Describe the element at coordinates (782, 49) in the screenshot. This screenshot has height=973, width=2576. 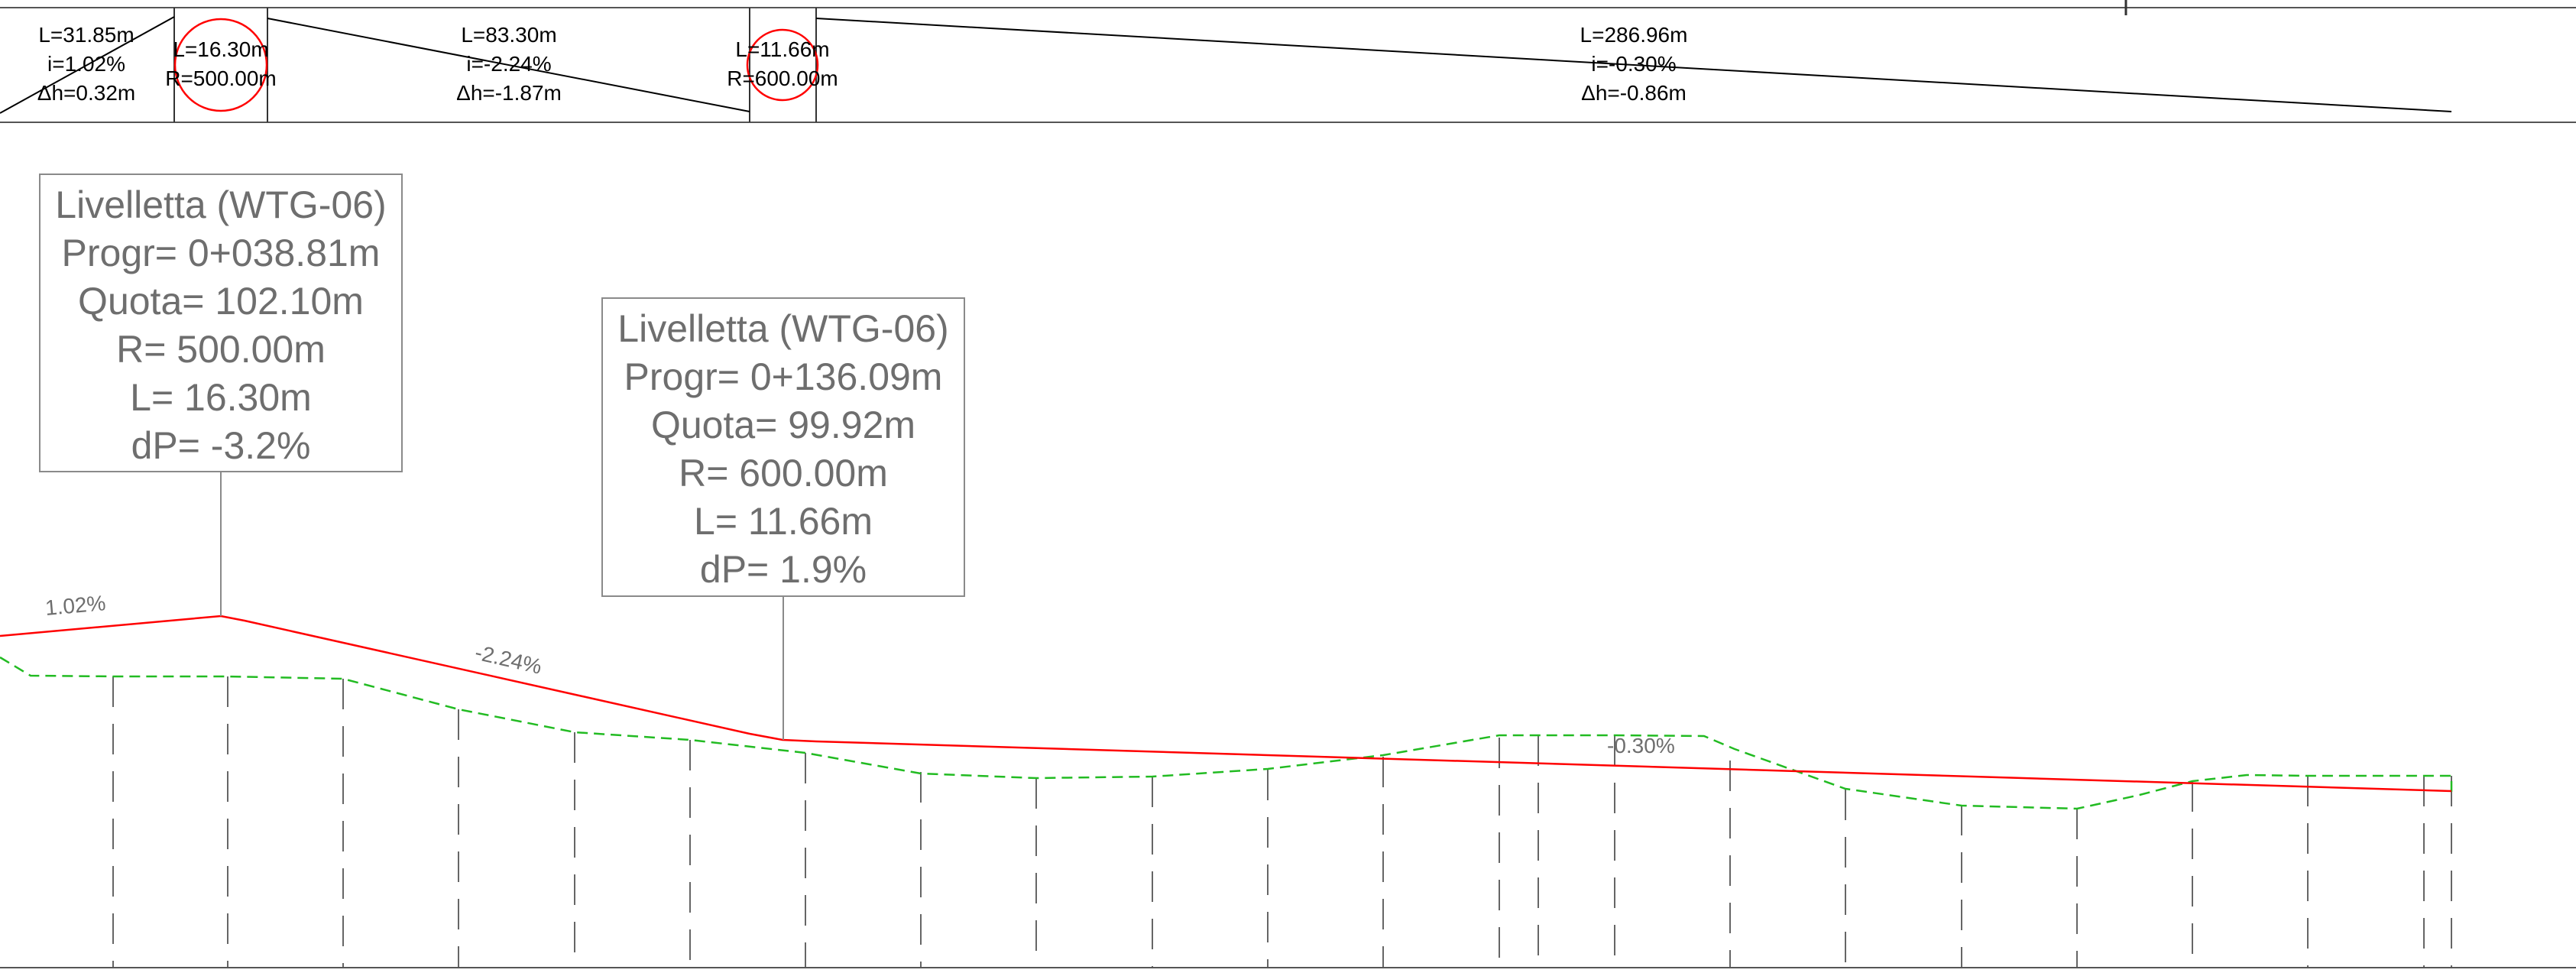
I see `curve-length-label: L=11.66m` at that location.